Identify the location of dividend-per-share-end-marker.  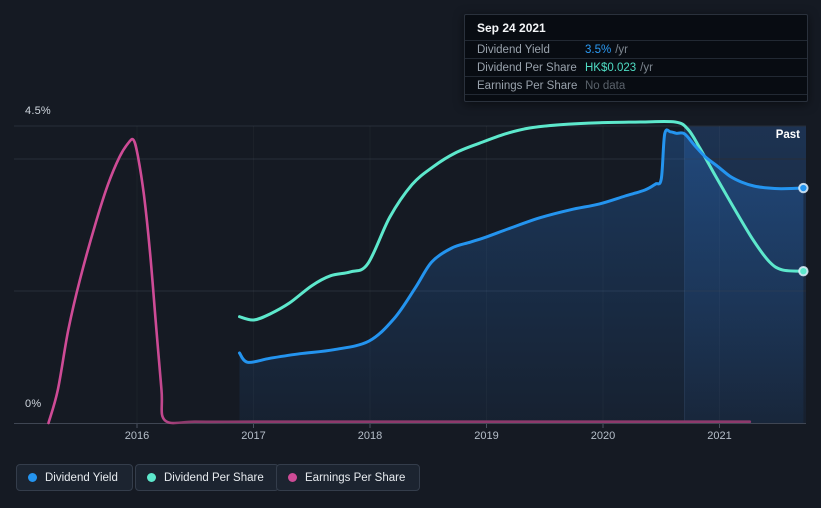
(803, 271).